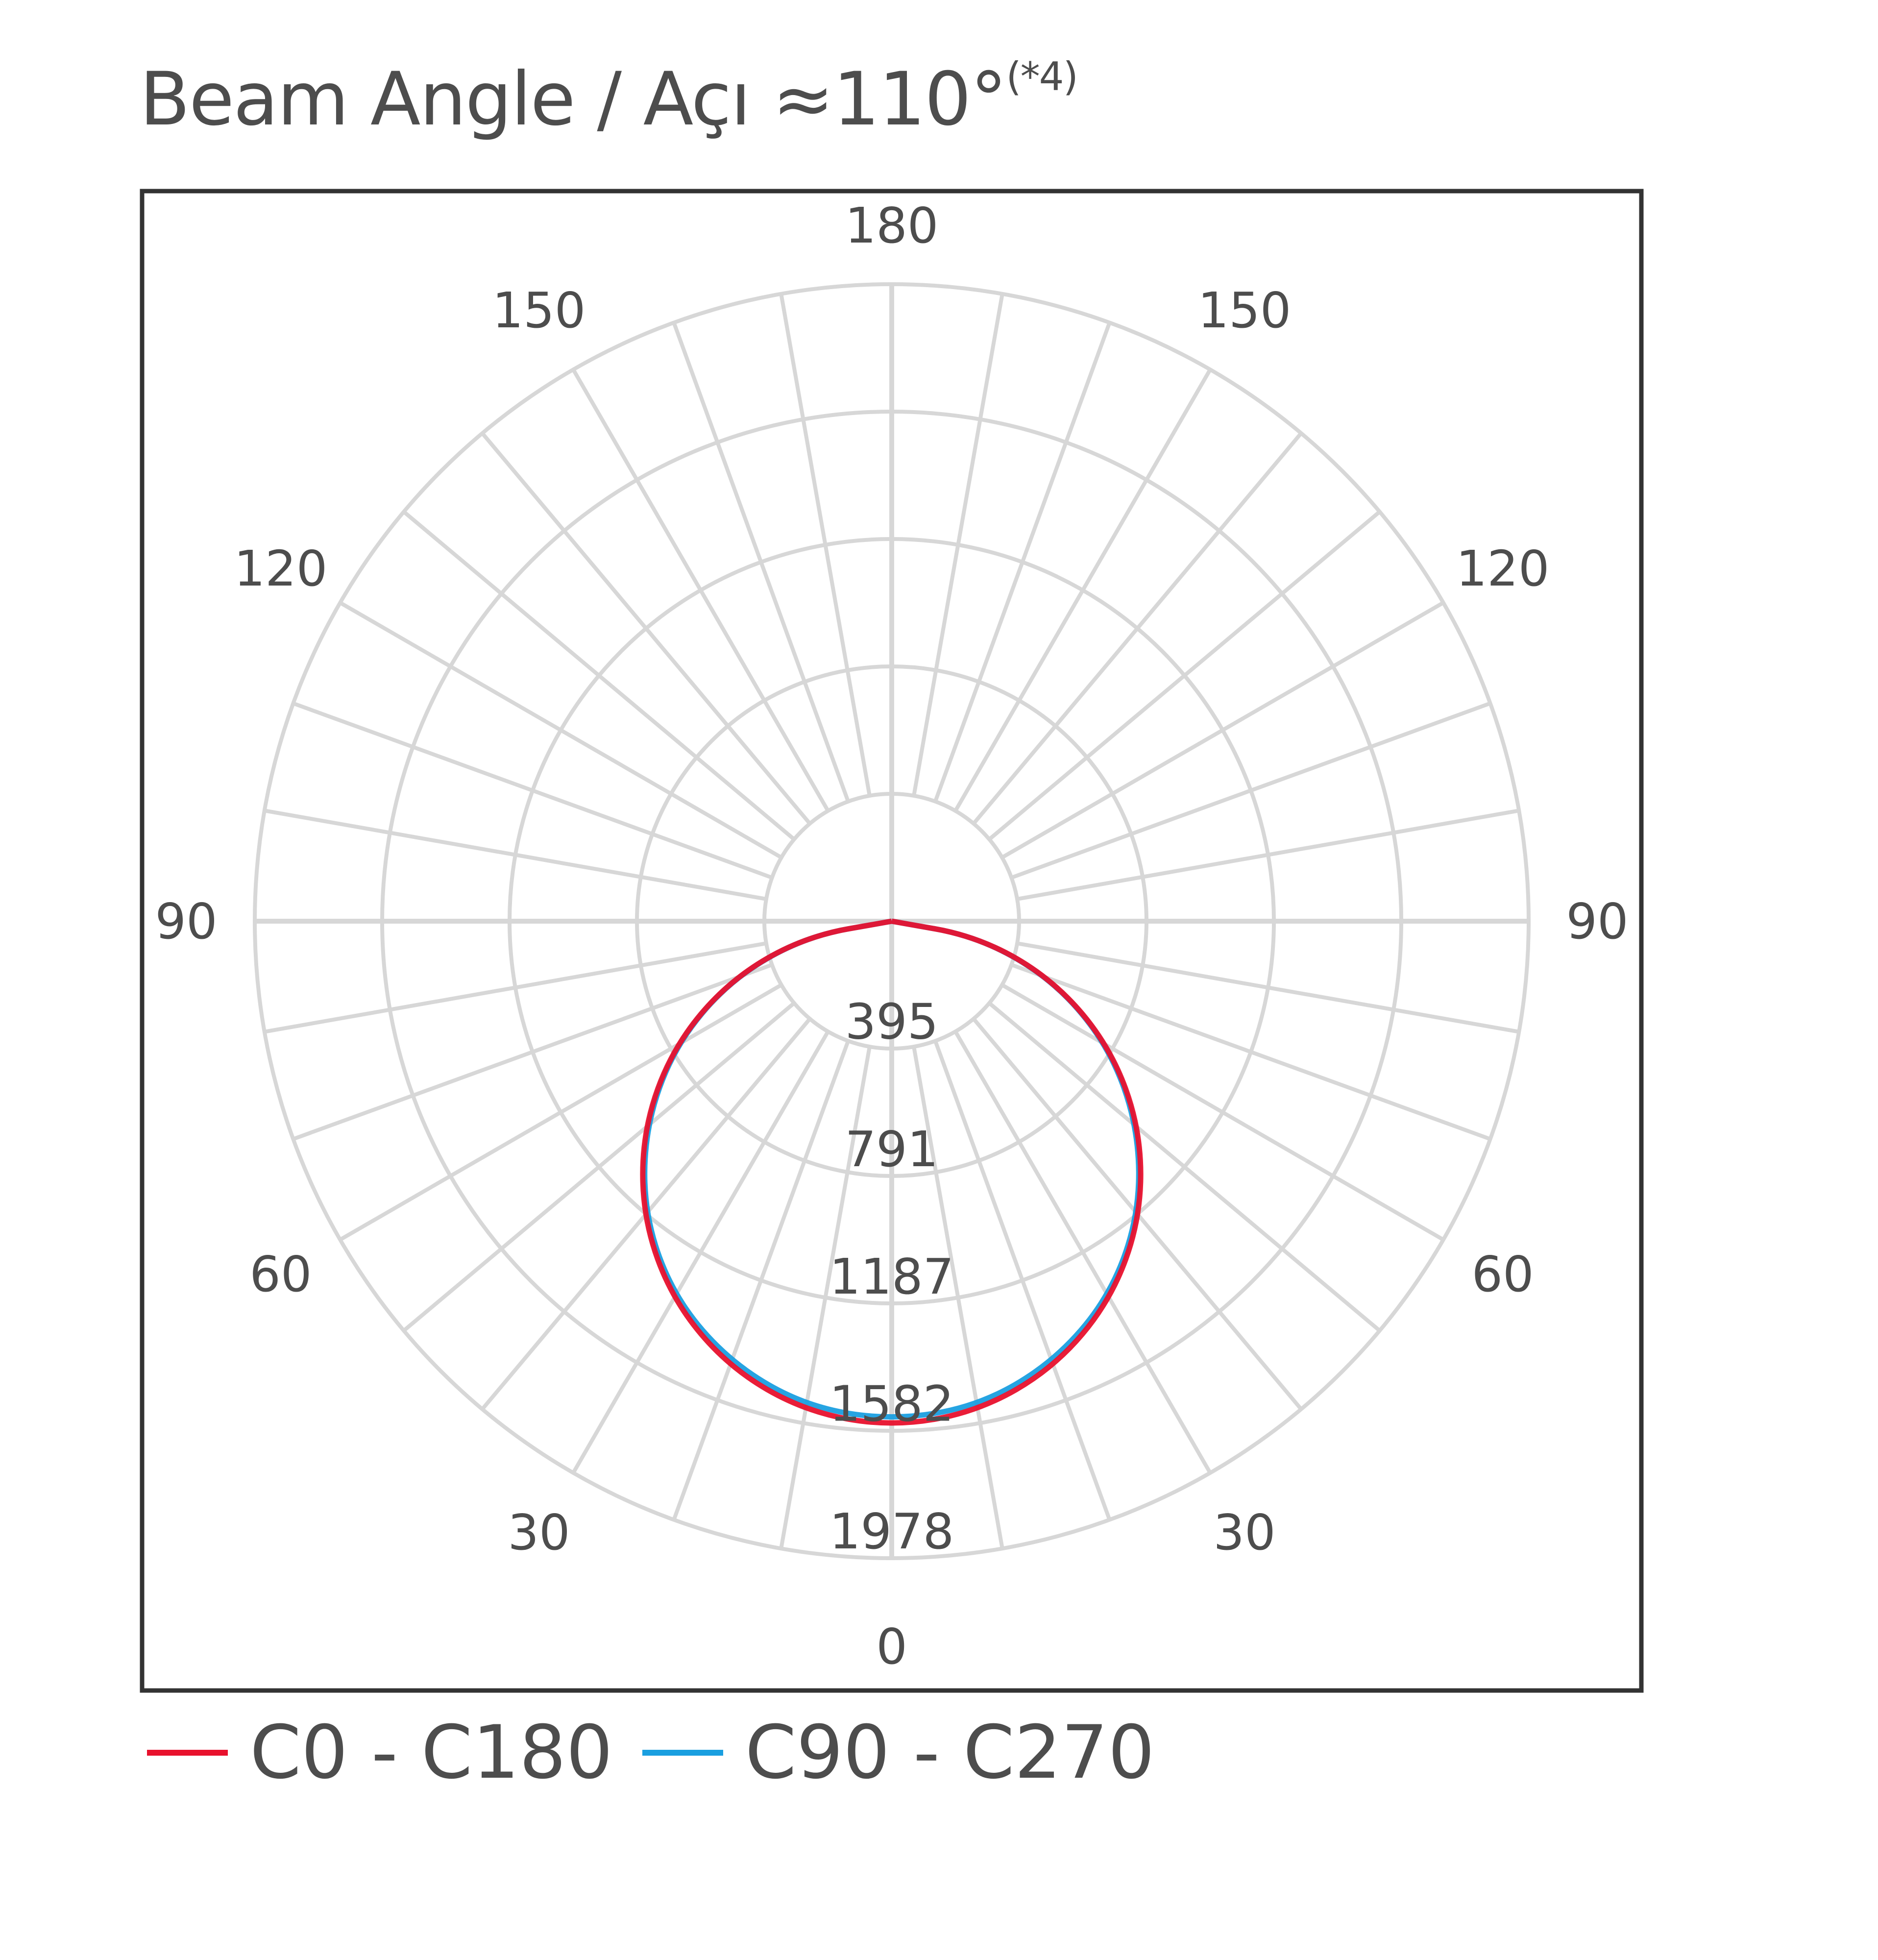  Describe the element at coordinates (892, 1149) in the screenshot. I see `radial-tick-label: 791` at that location.